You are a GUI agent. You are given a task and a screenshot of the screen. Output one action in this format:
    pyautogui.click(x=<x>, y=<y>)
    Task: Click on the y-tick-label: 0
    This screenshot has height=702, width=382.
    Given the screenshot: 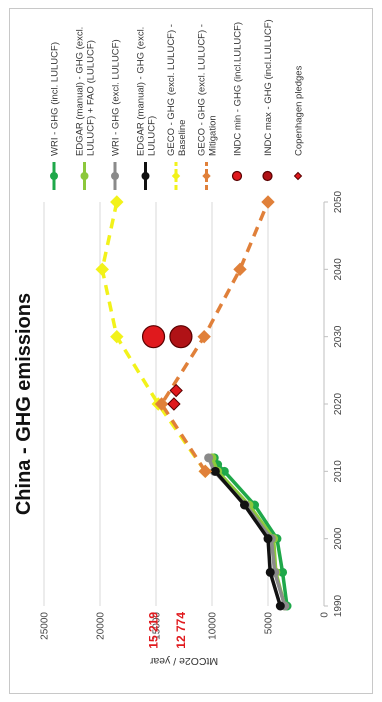 What is the action you would take?
    pyautogui.click(x=325, y=615)
    